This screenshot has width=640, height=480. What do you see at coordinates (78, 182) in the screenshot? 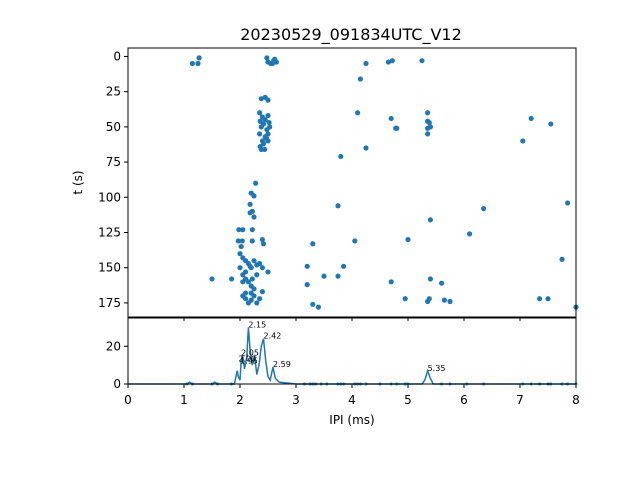
I see `top-y-axis-label: t (s)` at bounding box center [78, 182].